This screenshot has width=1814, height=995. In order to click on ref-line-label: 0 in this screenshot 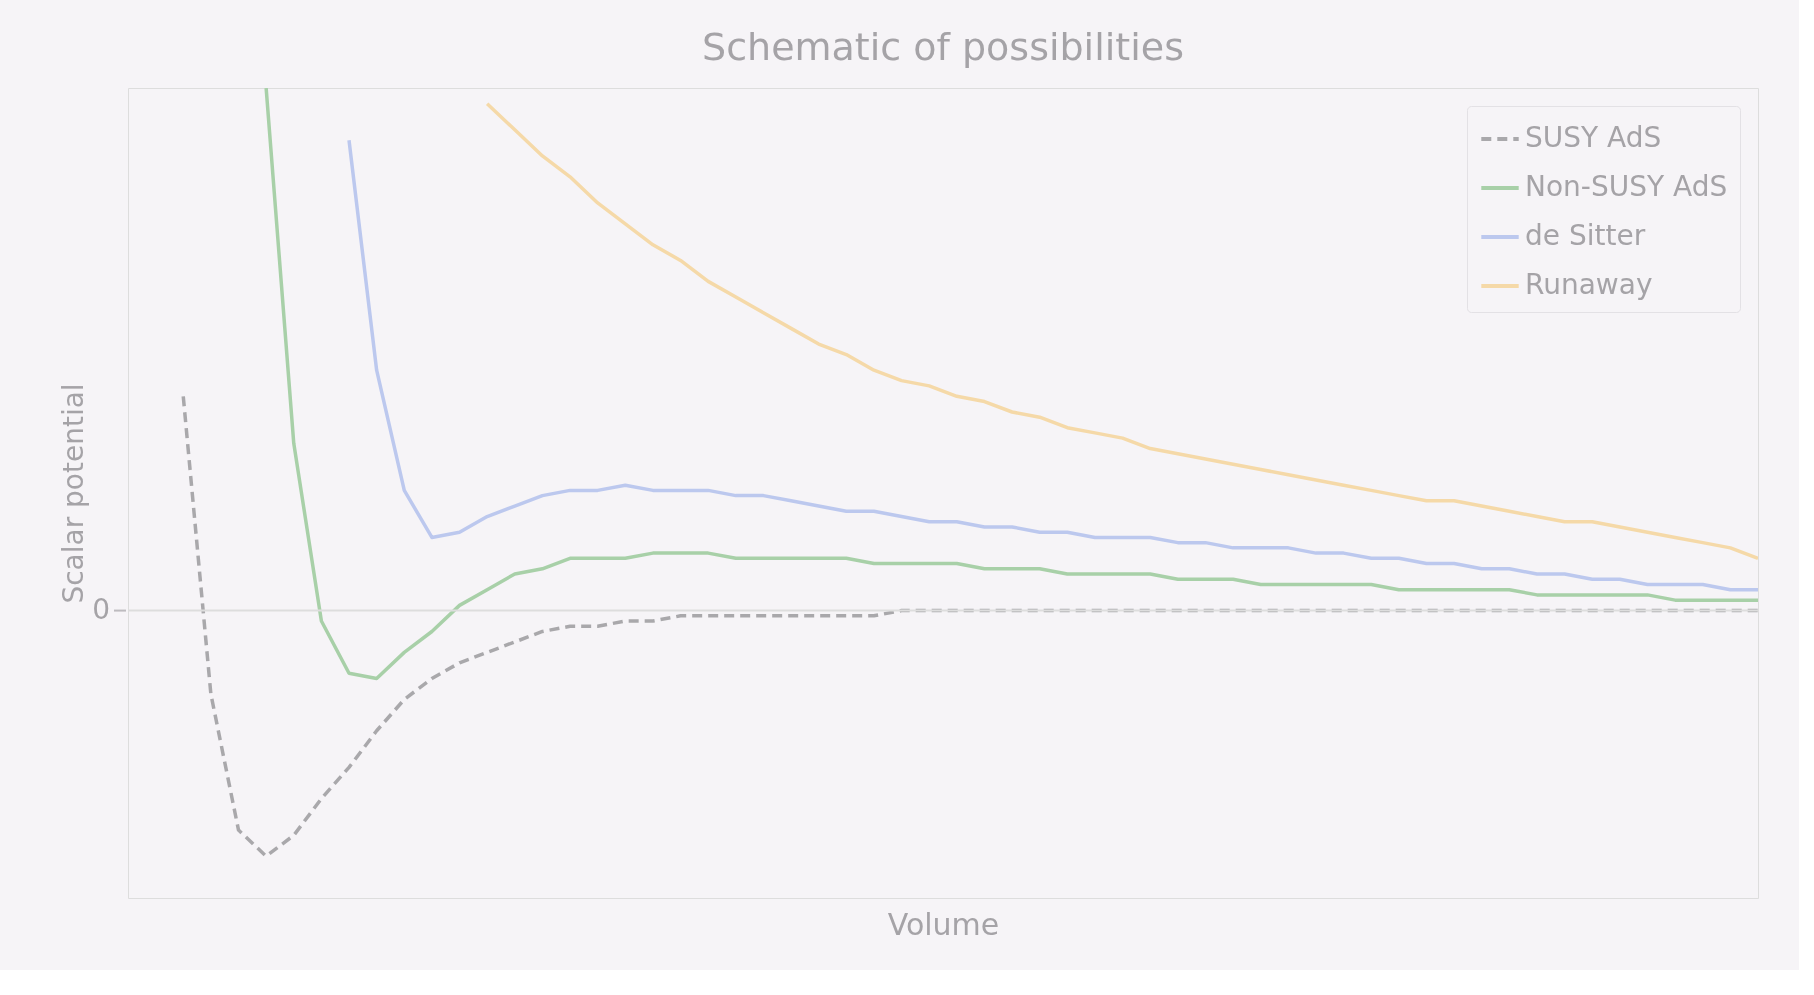, I will do `click(101, 609)`.